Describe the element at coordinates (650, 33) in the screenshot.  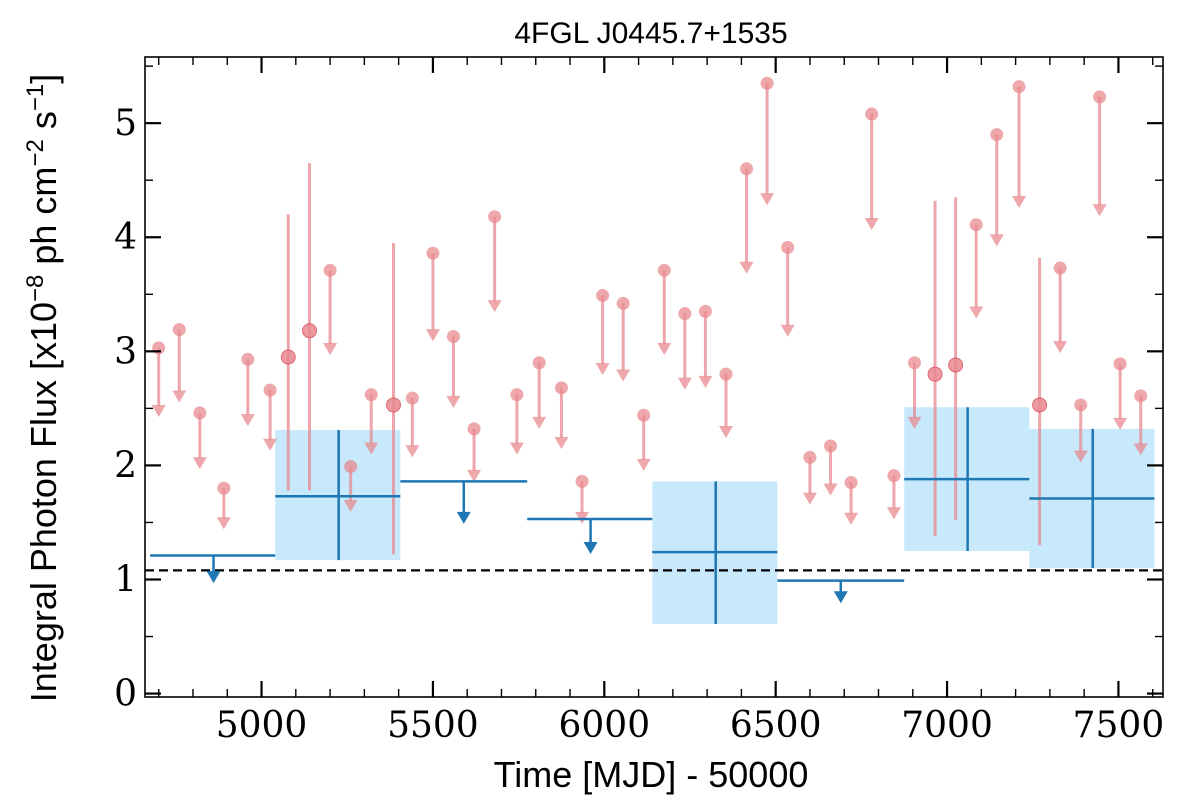
I see `chart-title: 4FGL J0445.7+1535` at that location.